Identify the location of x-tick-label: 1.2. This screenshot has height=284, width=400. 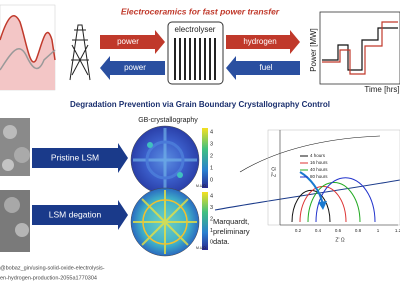
(397, 230).